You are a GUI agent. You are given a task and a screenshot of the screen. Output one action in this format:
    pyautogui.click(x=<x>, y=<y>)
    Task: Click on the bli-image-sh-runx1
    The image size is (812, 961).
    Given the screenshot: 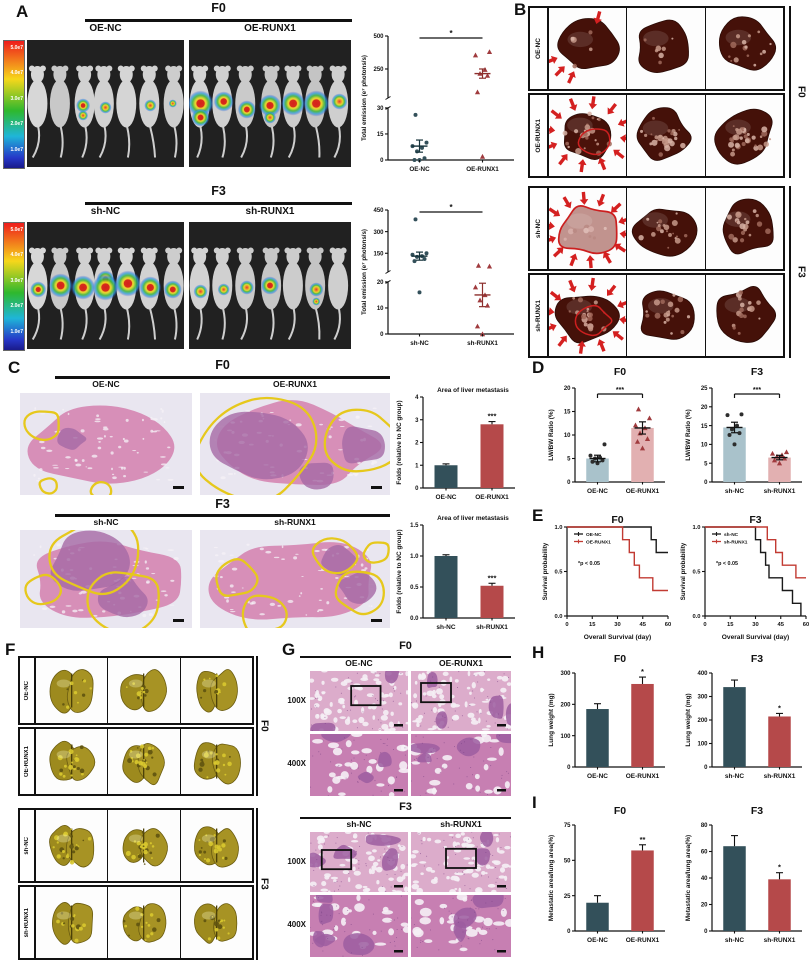 What is the action you would take?
    pyautogui.click(x=270, y=285)
    